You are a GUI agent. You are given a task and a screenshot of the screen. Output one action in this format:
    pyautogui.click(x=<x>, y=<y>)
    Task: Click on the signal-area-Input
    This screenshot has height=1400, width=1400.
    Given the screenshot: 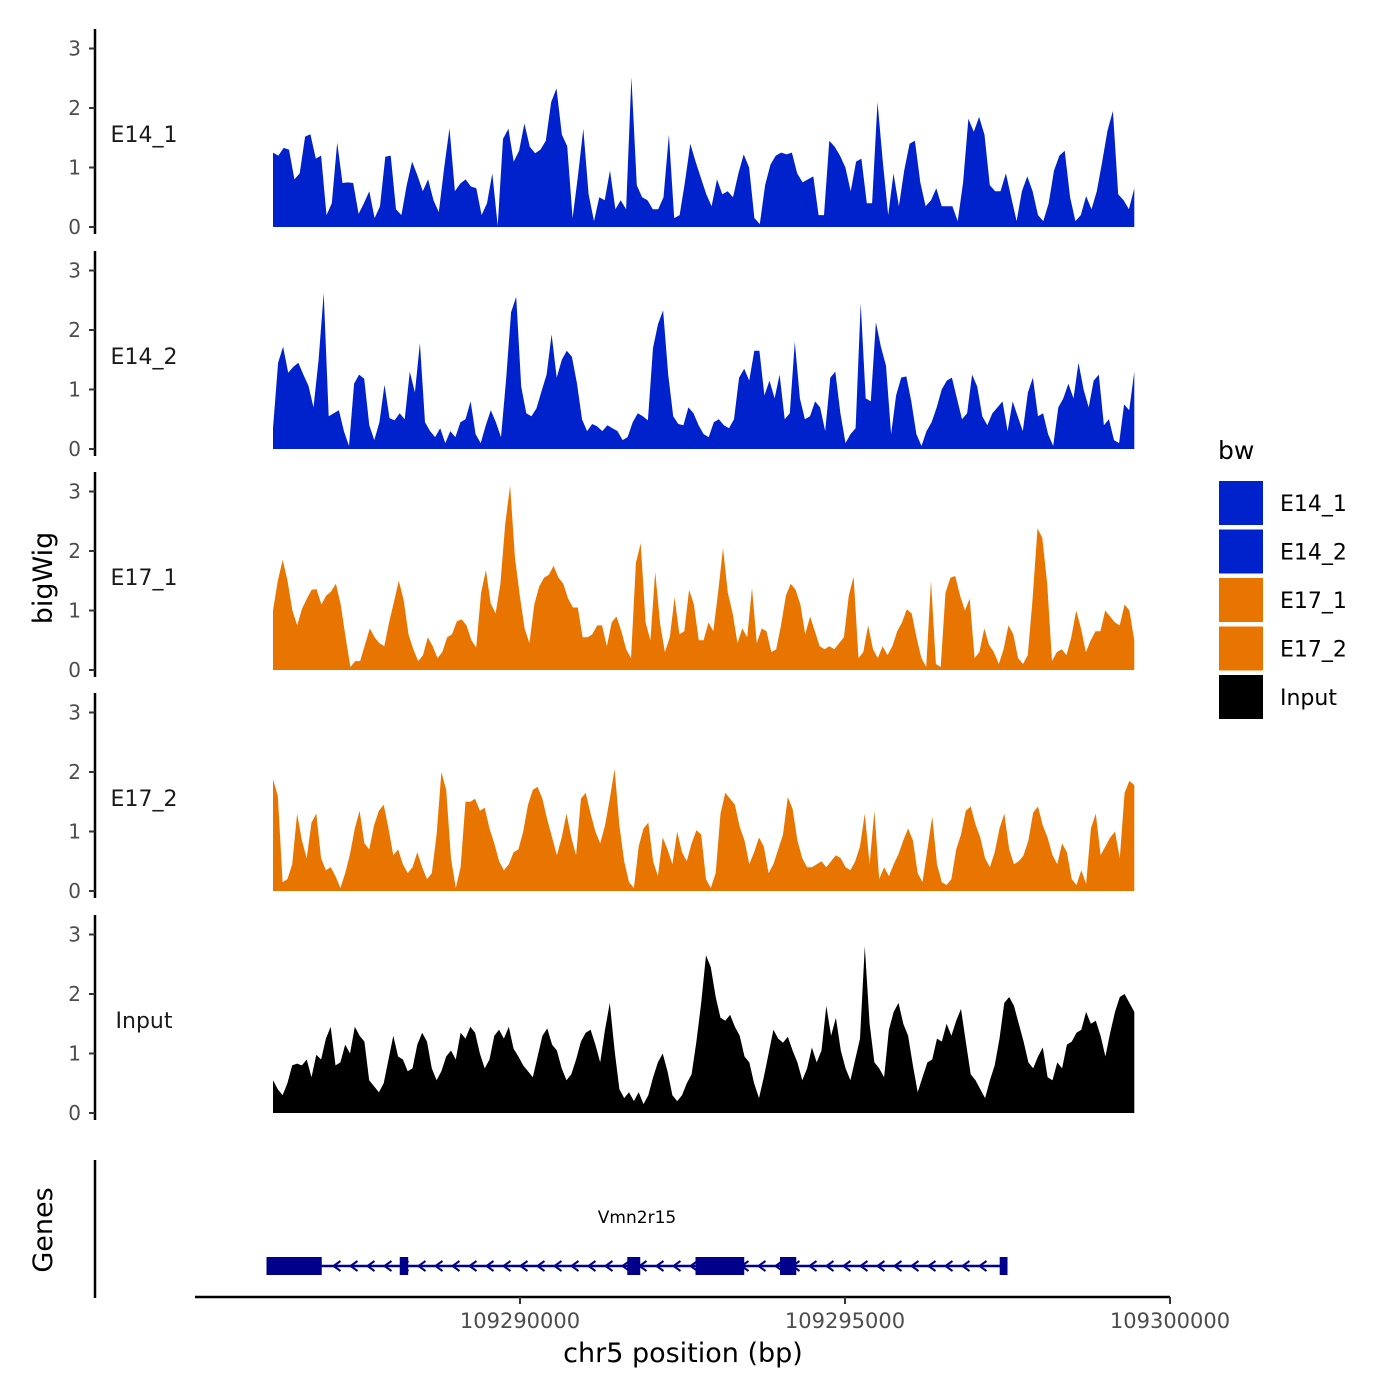 What is the action you would take?
    pyautogui.click(x=704, y=1029)
    